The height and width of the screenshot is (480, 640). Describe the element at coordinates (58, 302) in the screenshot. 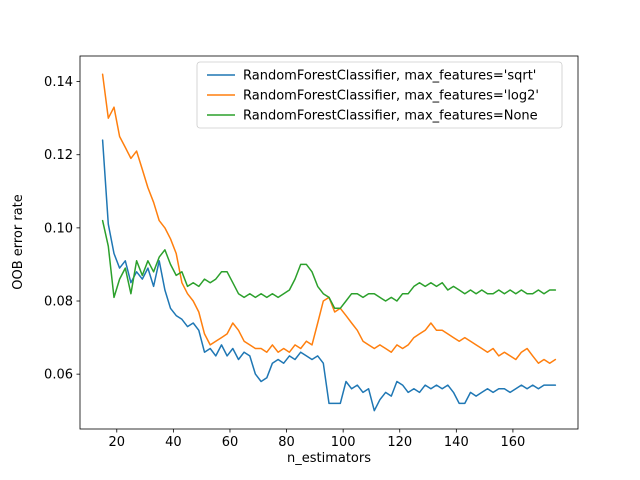

I see `y-tick-label: 0.08` at that location.